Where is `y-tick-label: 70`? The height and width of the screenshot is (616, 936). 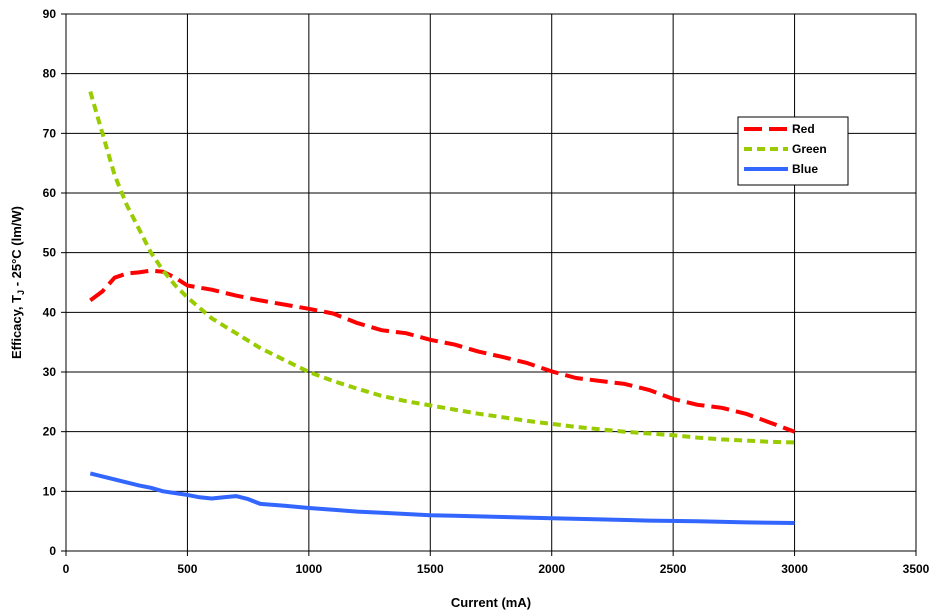
y-tick-label: 70 is located at coordinates (50, 133).